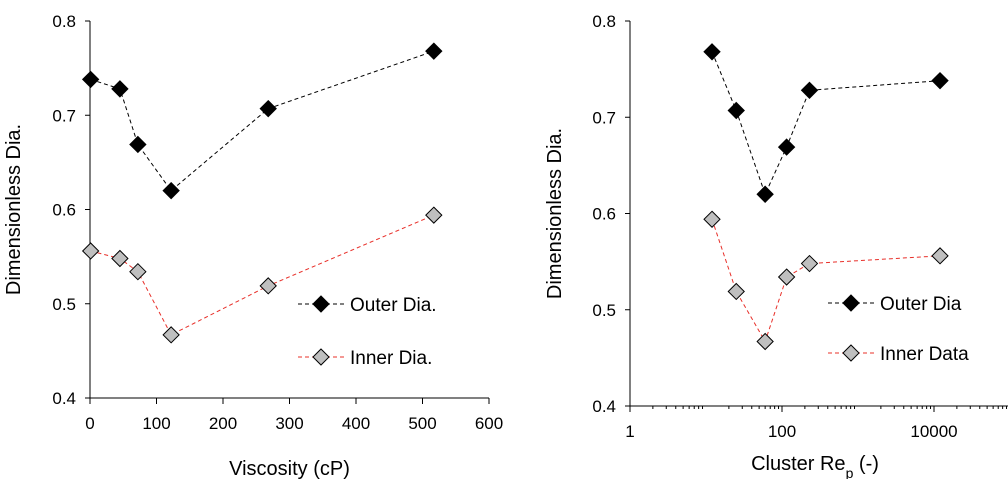 This screenshot has width=1008, height=479. What do you see at coordinates (924, 354) in the screenshot?
I see `legend-label: Inner Data` at bounding box center [924, 354].